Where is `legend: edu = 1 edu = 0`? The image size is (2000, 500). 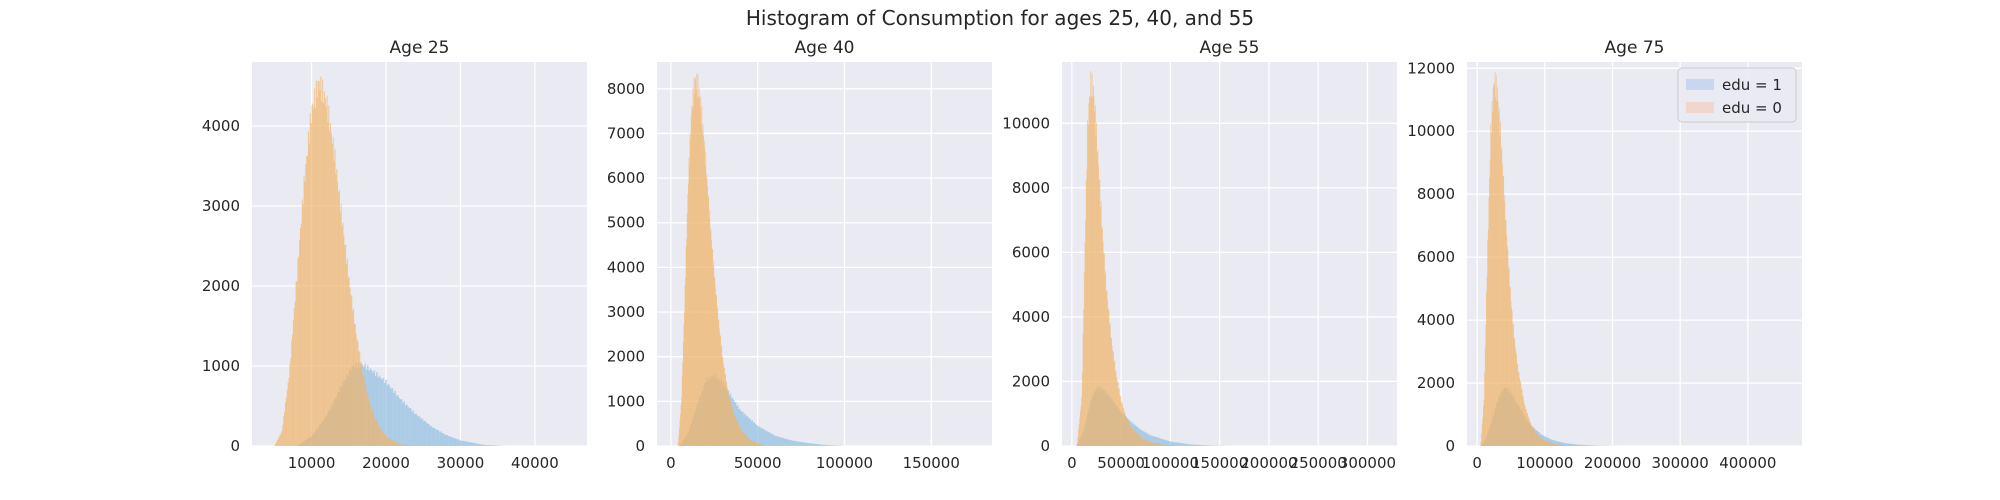
legend: edu = 1 edu = 0 is located at coordinates (1737, 95).